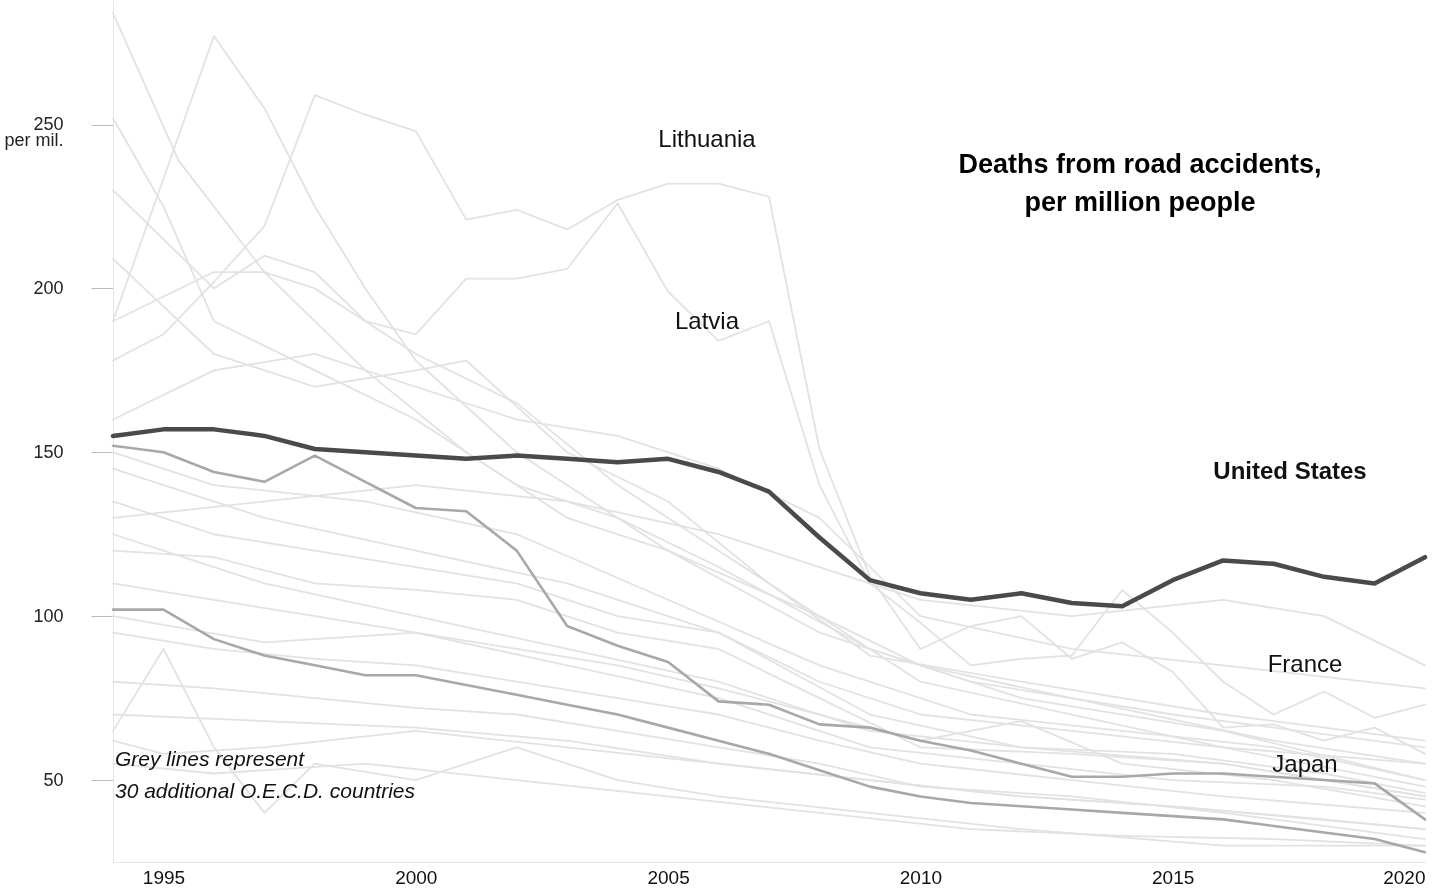  Describe the element at coordinates (1305, 763) in the screenshot. I see `annotation: Japan` at that location.